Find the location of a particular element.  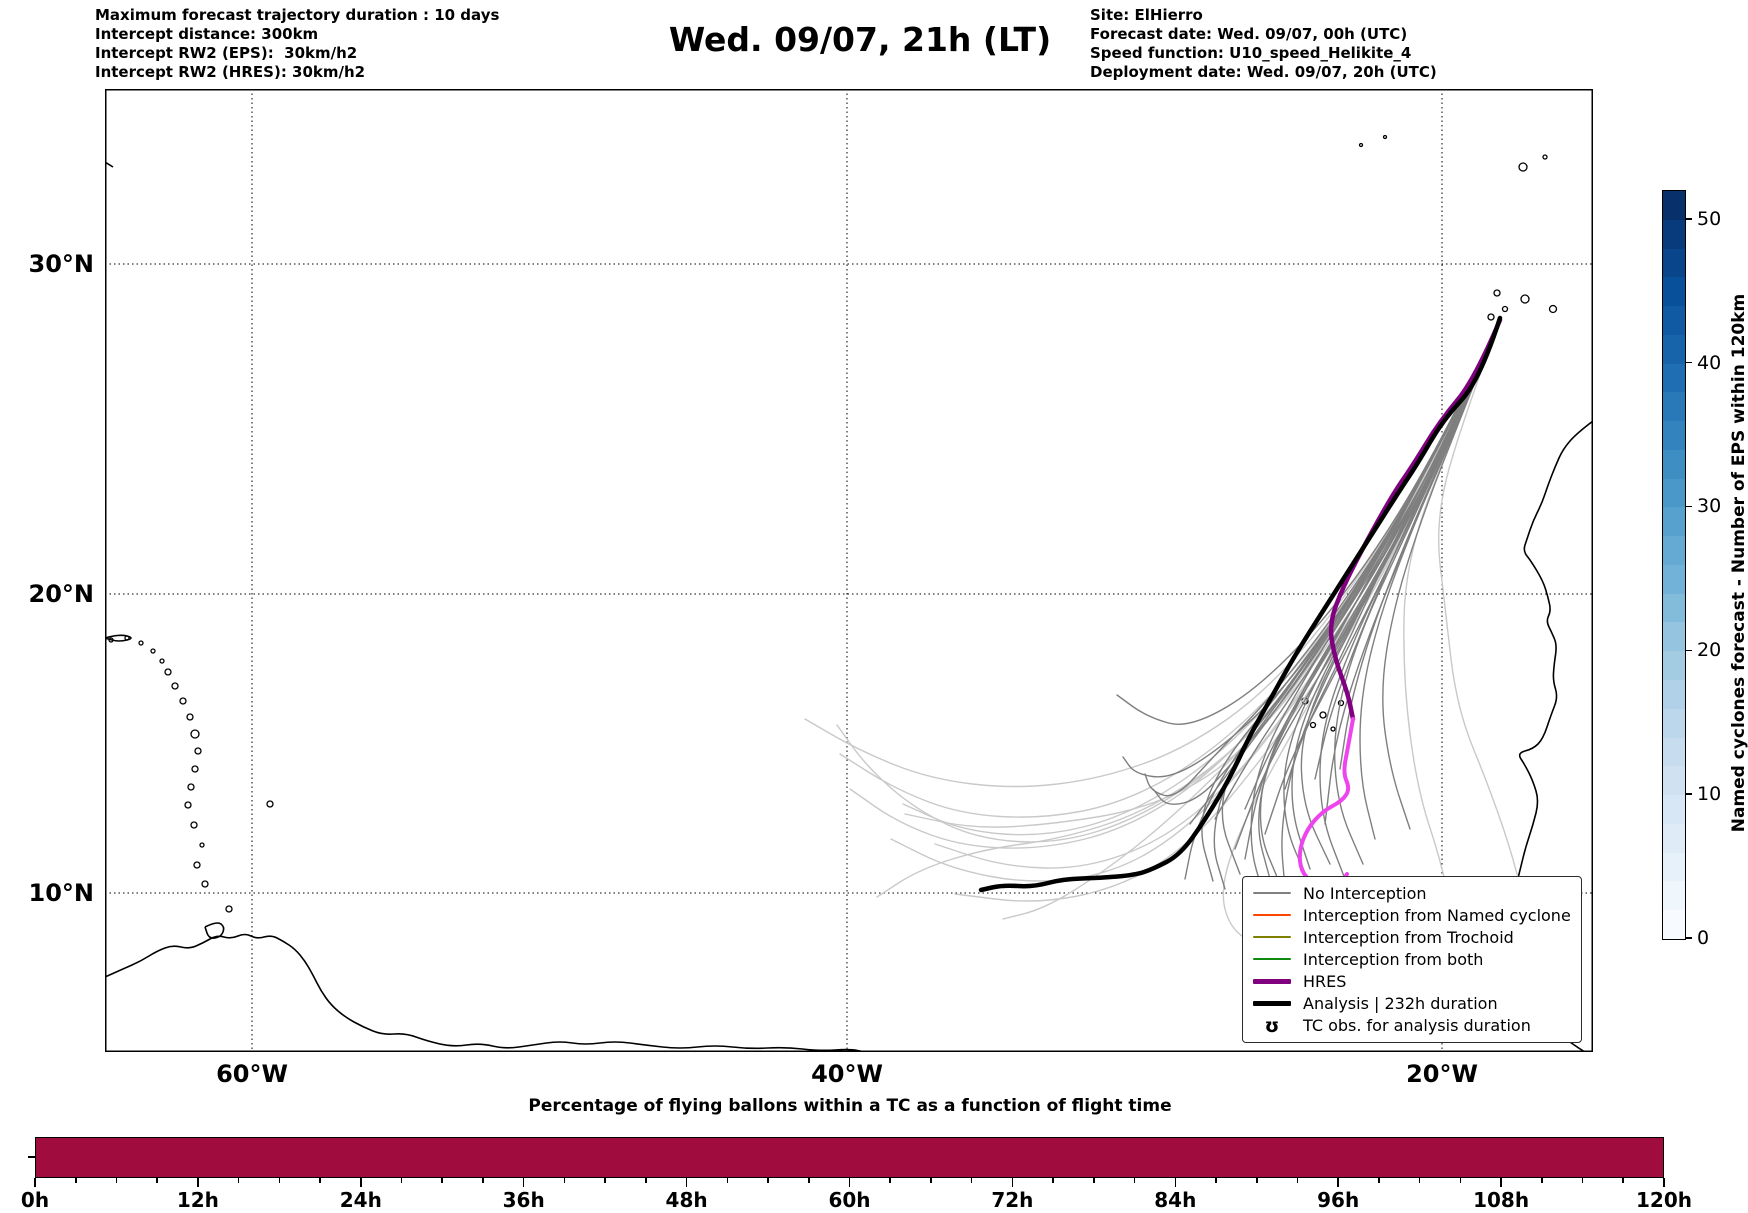

colorbar-tick is located at coordinates (1688, 794).